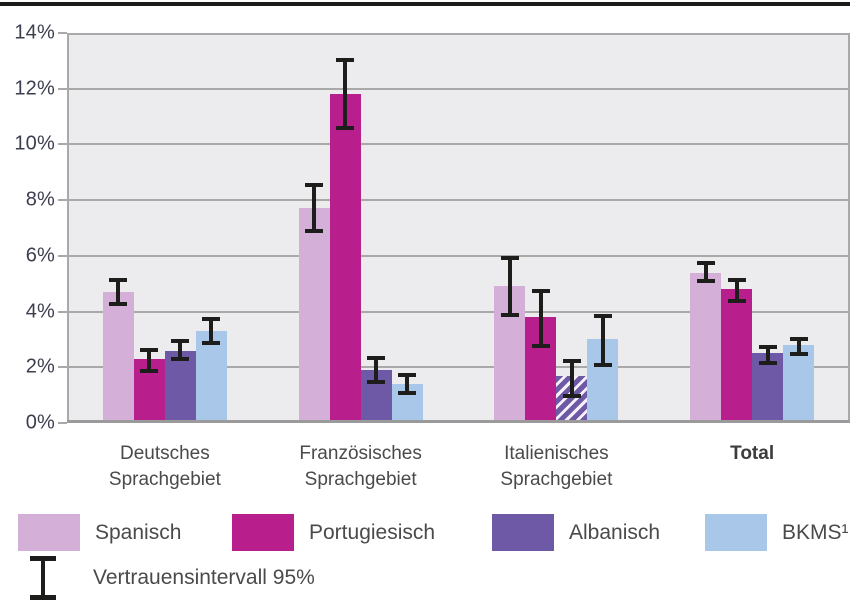  Describe the element at coordinates (40, 422) in the screenshot. I see `y-tick-label: 0%` at that location.